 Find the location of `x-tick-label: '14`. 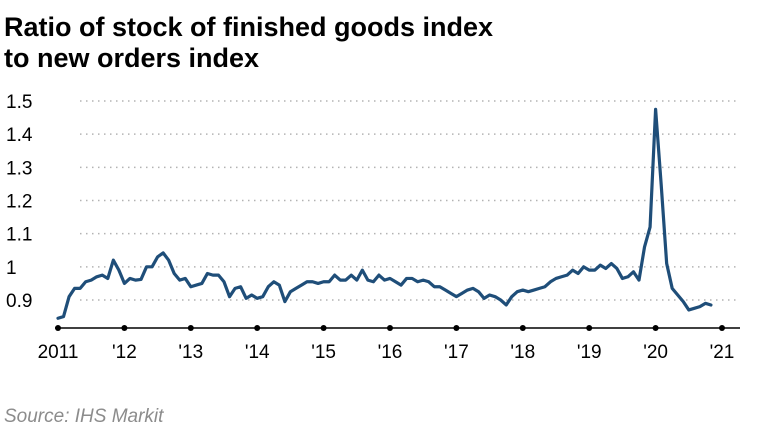

x-tick-label: '14 is located at coordinates (257, 352).